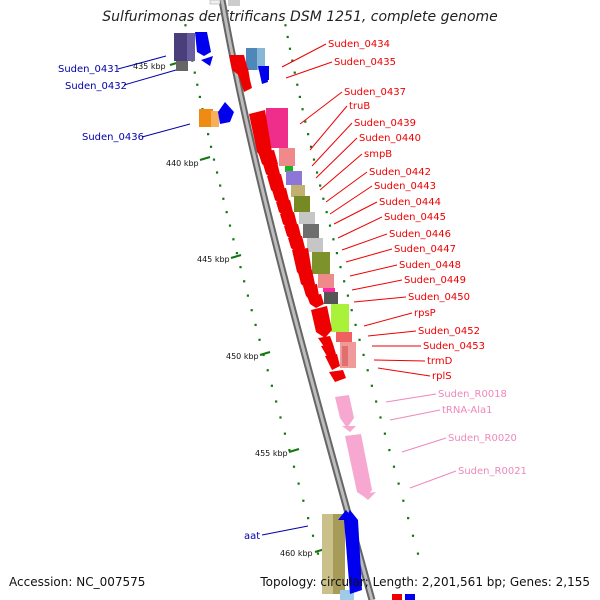 Image resolution: width=600 pixels, height=600 pixels. What do you see at coordinates (378, 154) in the screenshot?
I see `gene-label-smpb: smpB` at bounding box center [378, 154].